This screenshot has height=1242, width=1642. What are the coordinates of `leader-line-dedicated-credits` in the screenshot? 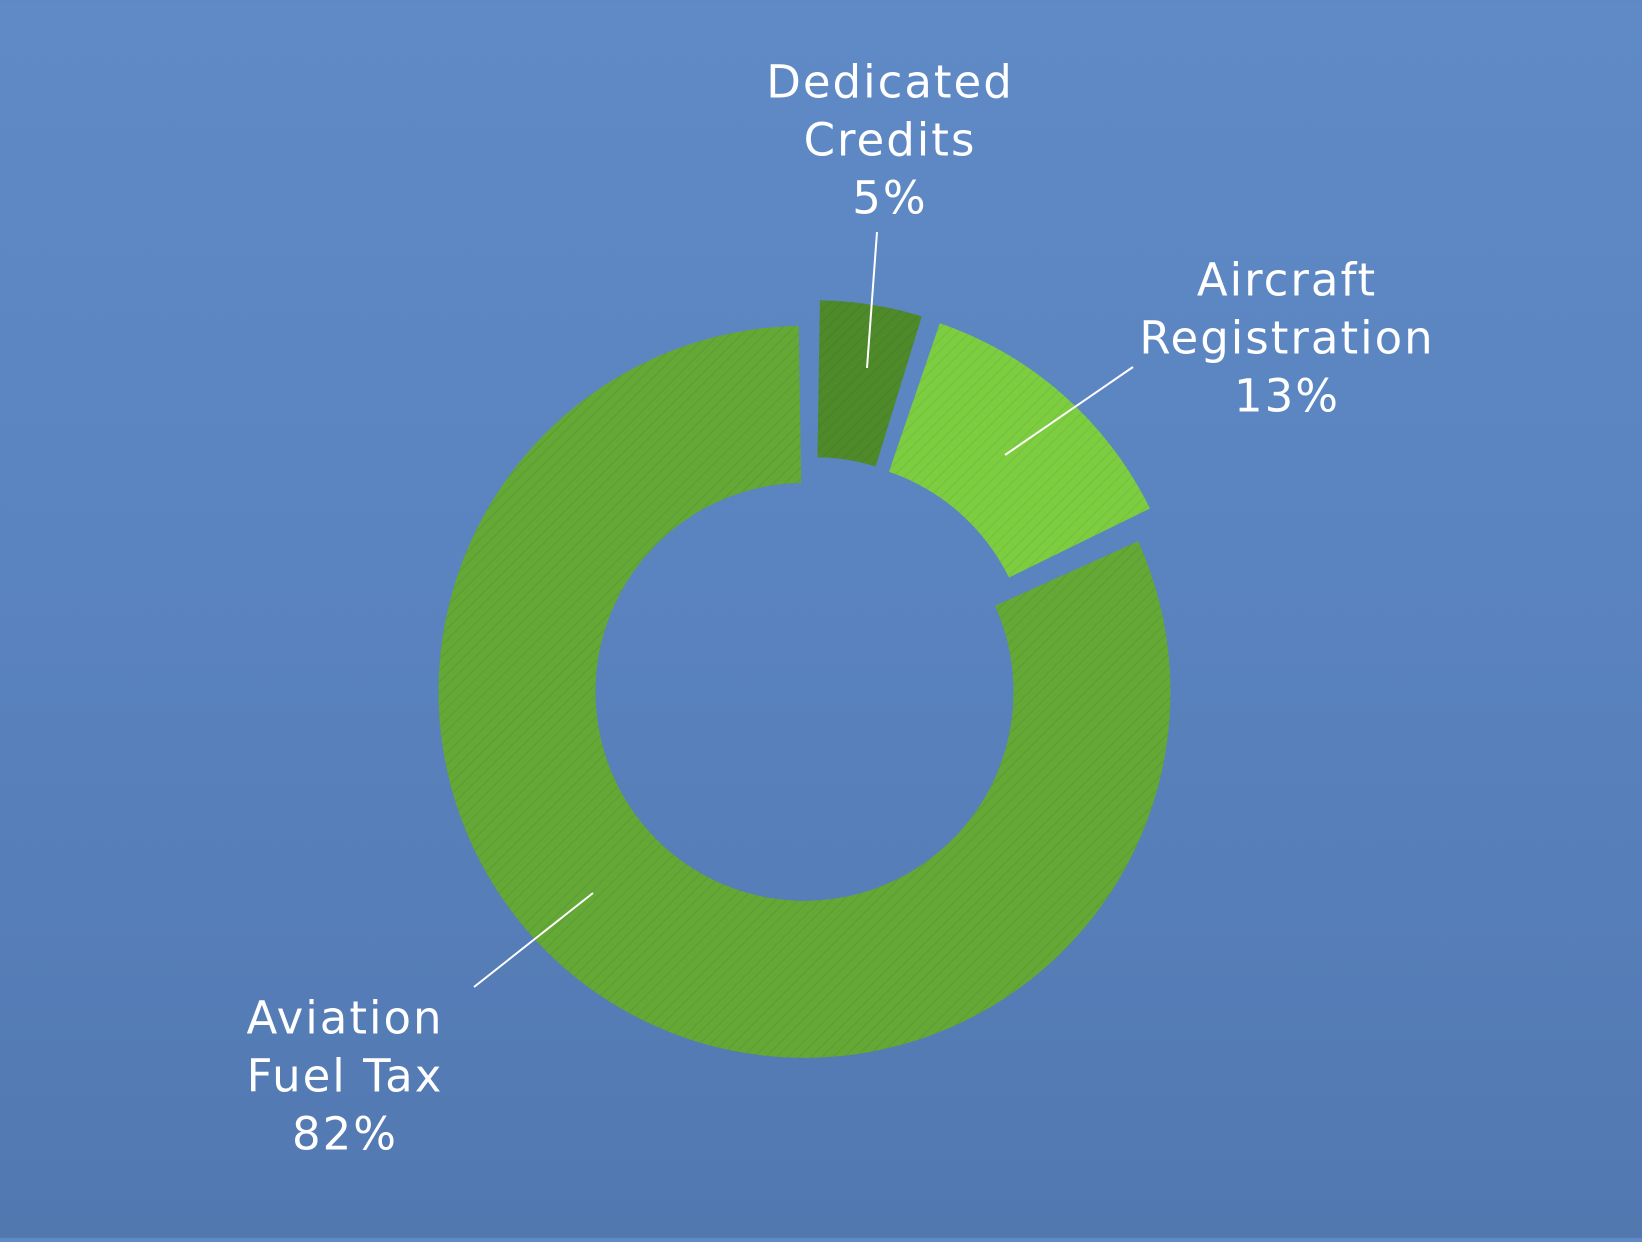 It's located at (872, 300).